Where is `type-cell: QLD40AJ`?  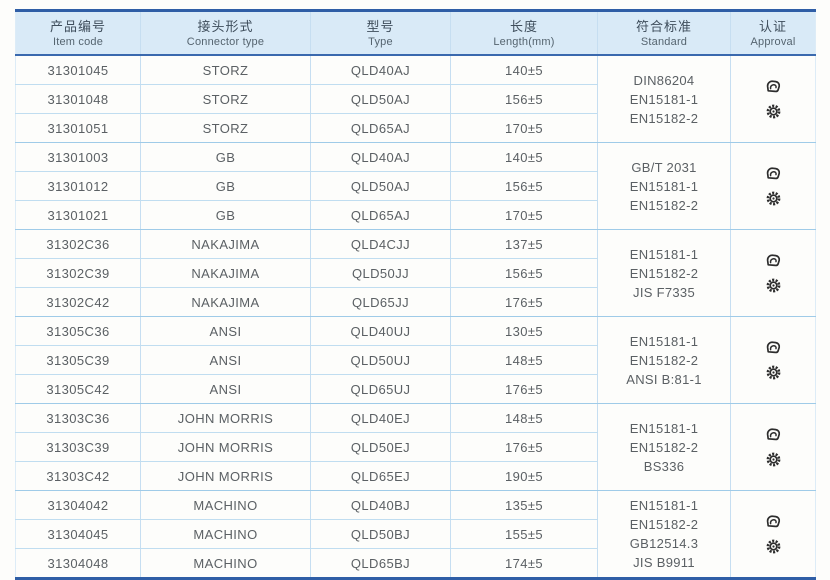
type-cell: QLD40AJ is located at coordinates (380, 70).